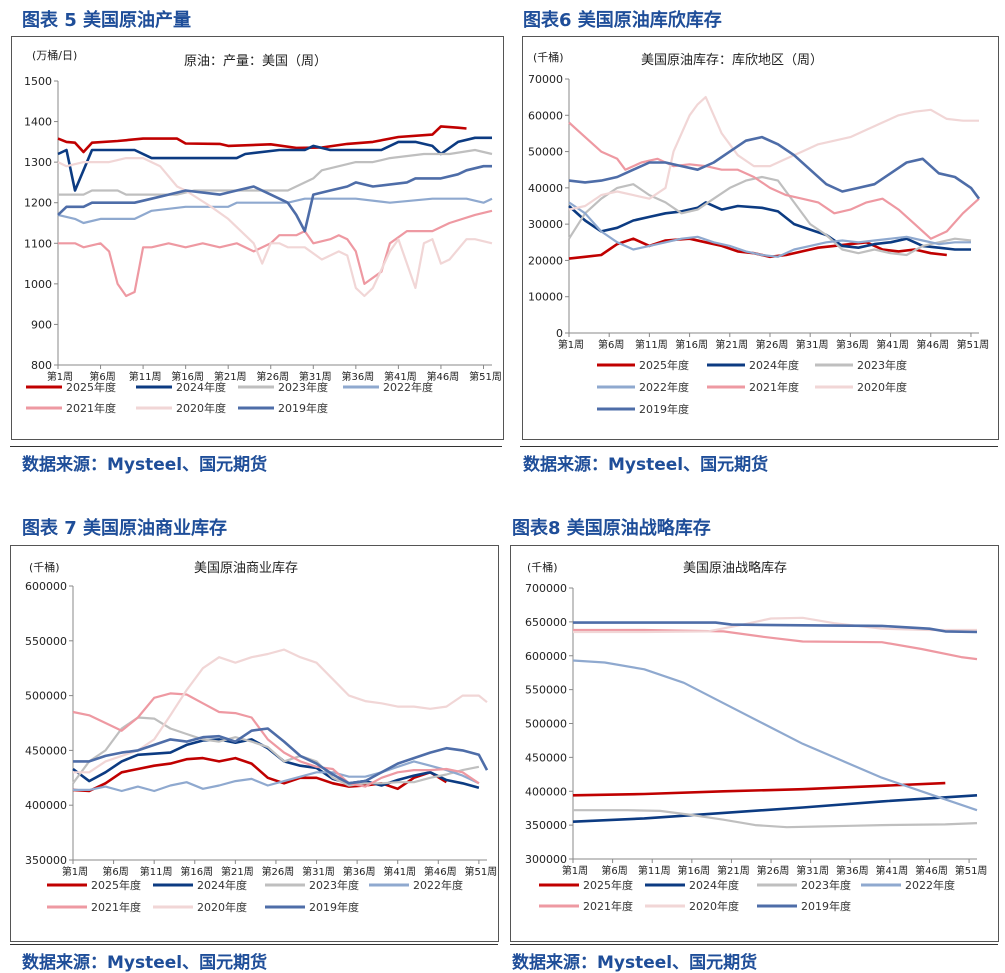 The height and width of the screenshot is (973, 1005). Describe the element at coordinates (145, 963) in the screenshot. I see `chart7-source: 数据来源：Mysteel、国元期货` at that location.